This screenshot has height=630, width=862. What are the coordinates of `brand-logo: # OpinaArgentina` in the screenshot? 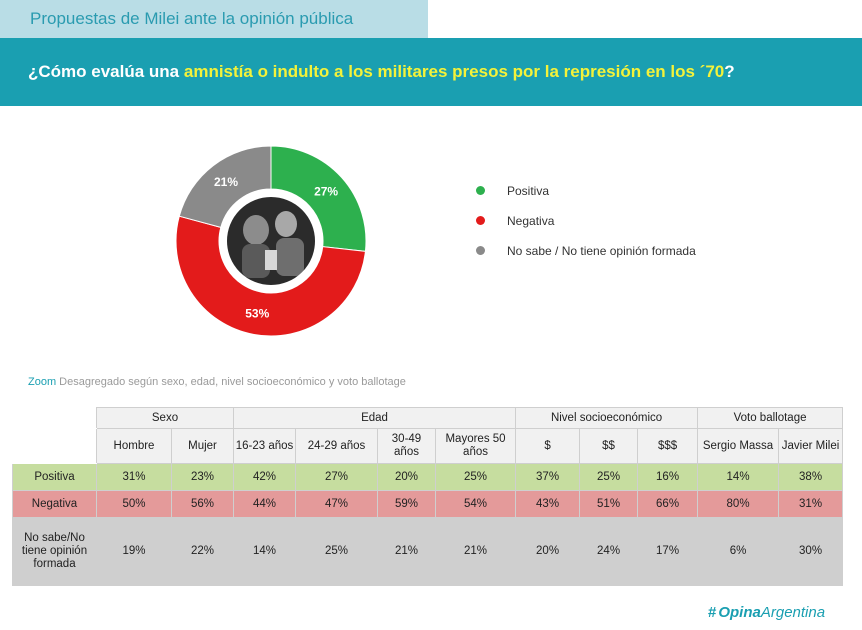 It's located at (766, 612).